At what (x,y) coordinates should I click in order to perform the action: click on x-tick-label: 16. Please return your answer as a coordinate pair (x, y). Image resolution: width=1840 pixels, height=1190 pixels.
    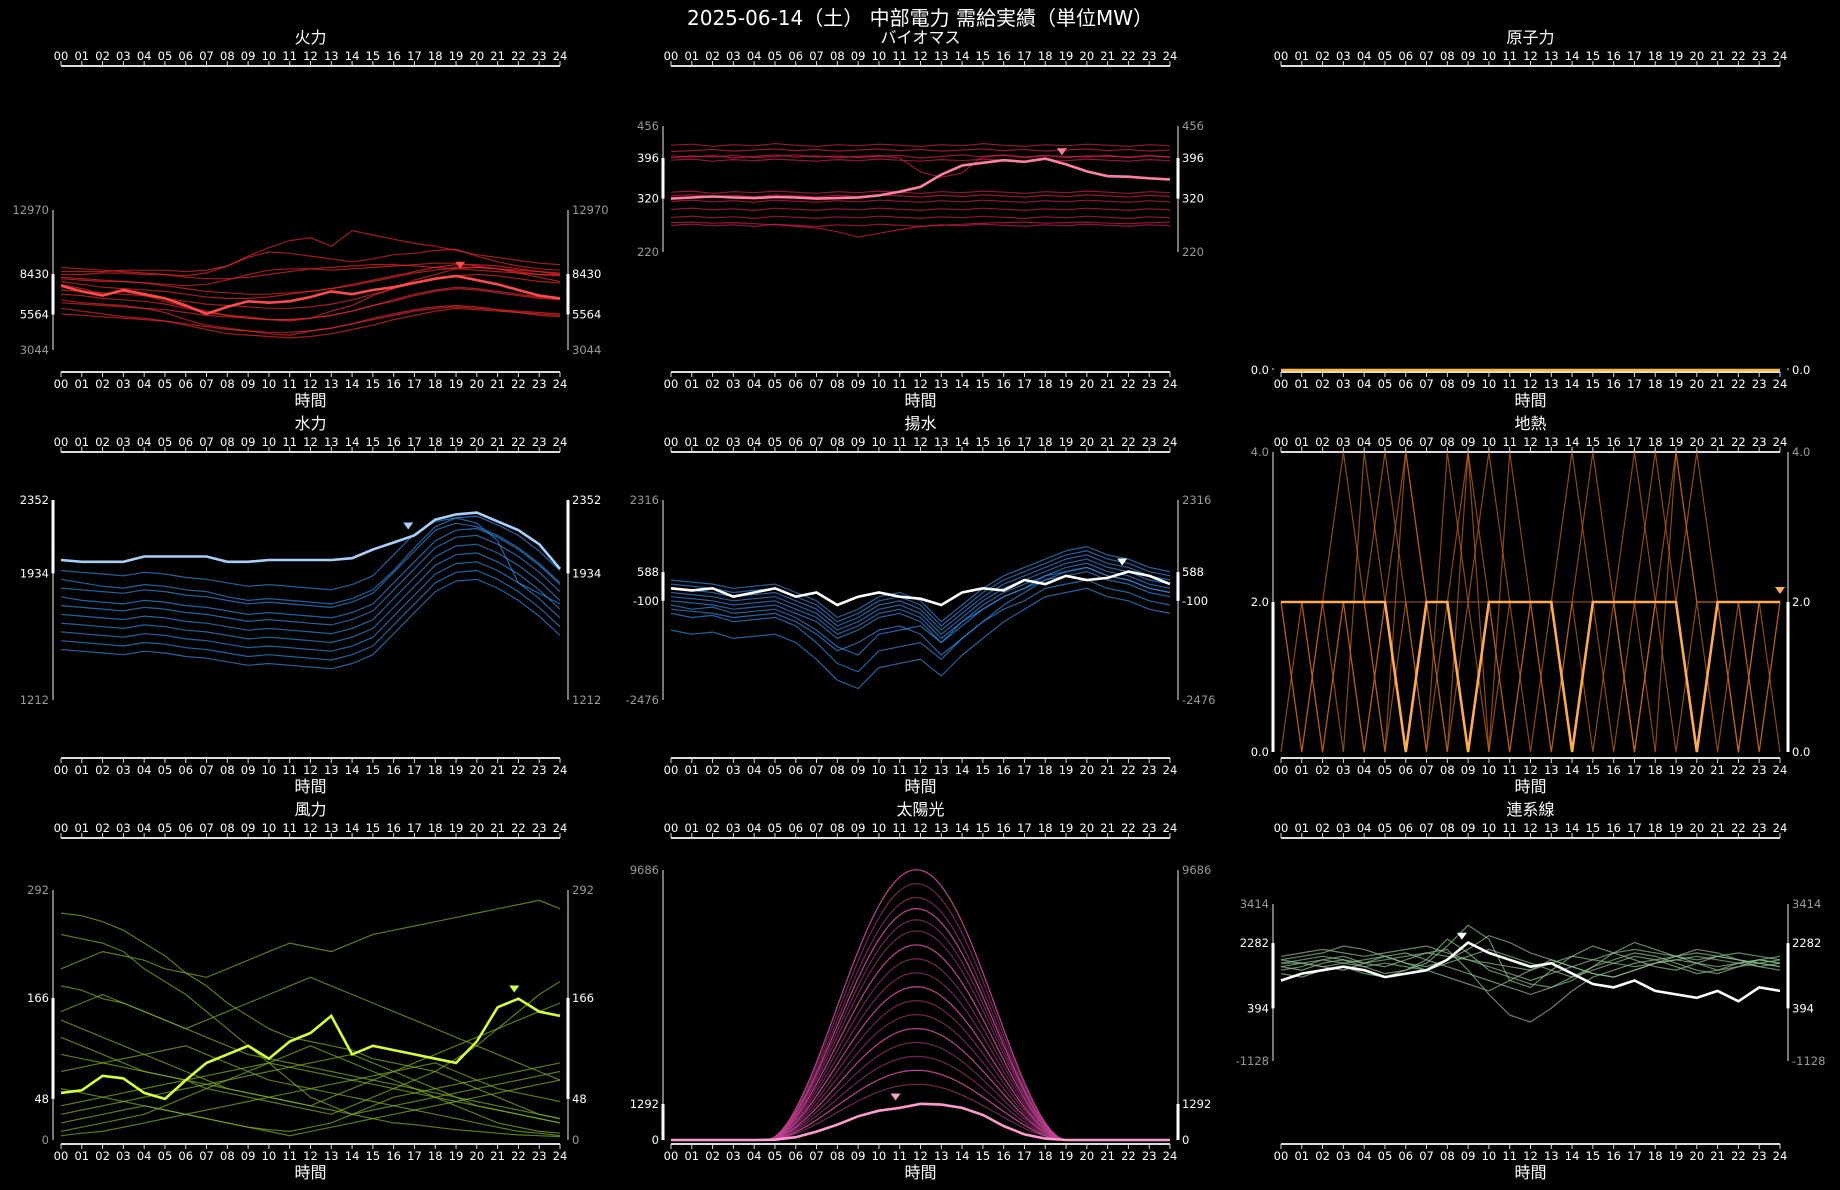
    Looking at the image, I should click on (393, 442).